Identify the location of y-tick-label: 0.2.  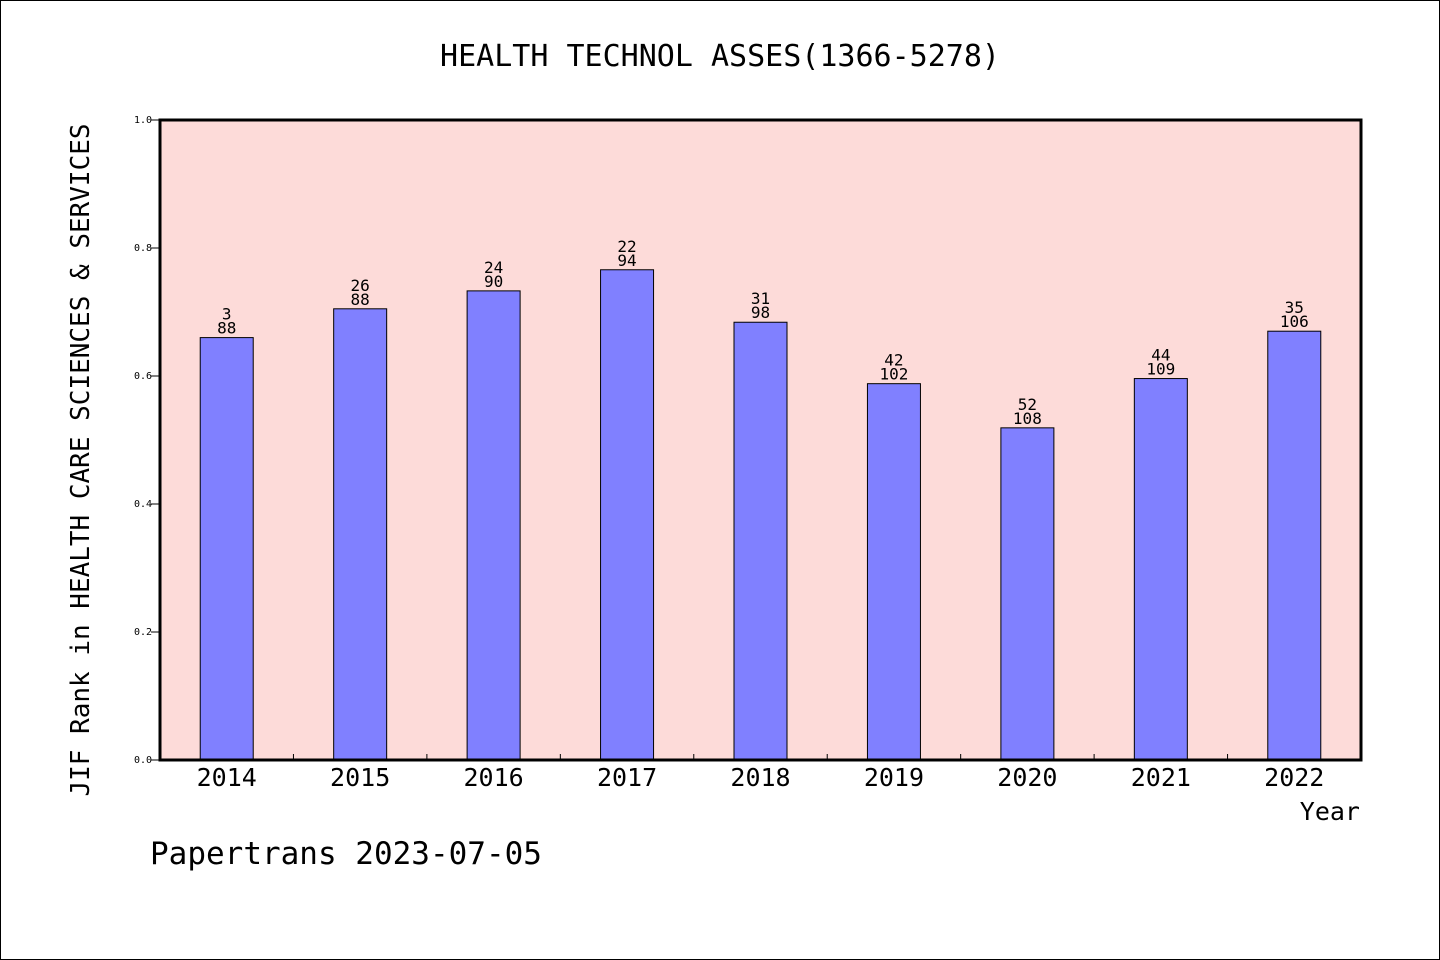
(143, 632).